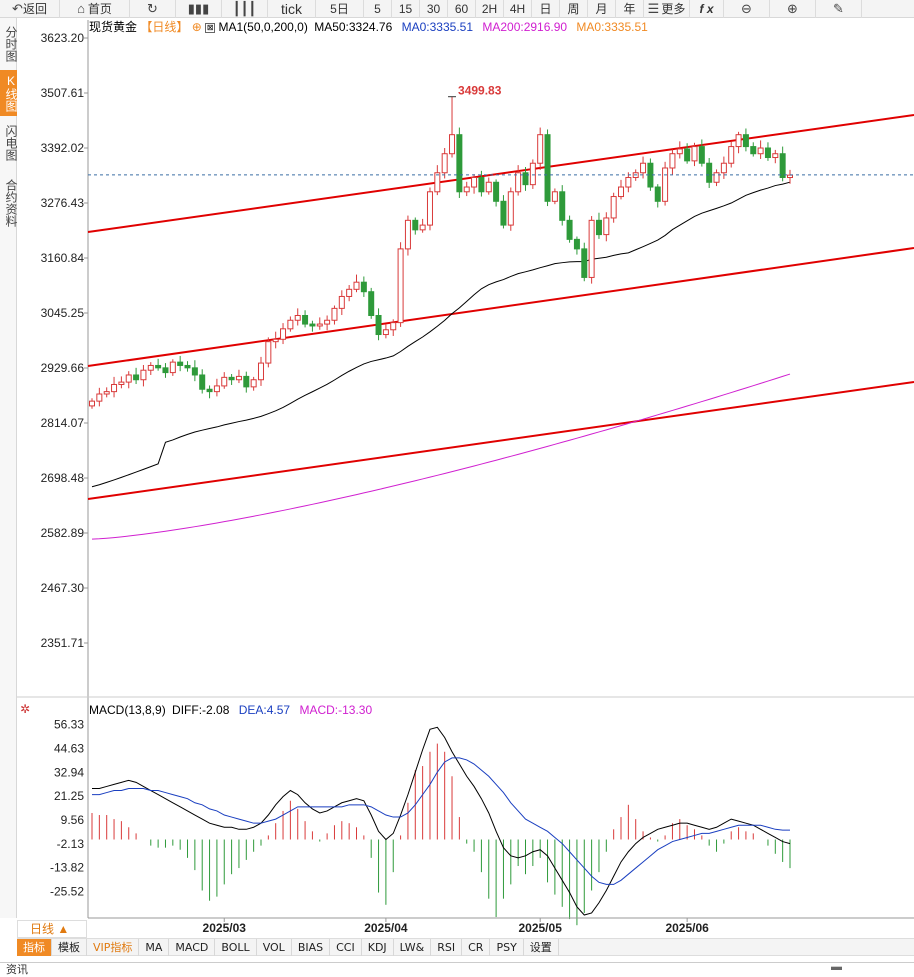  I want to click on y-tick-label: 3392.02, so click(63, 148).